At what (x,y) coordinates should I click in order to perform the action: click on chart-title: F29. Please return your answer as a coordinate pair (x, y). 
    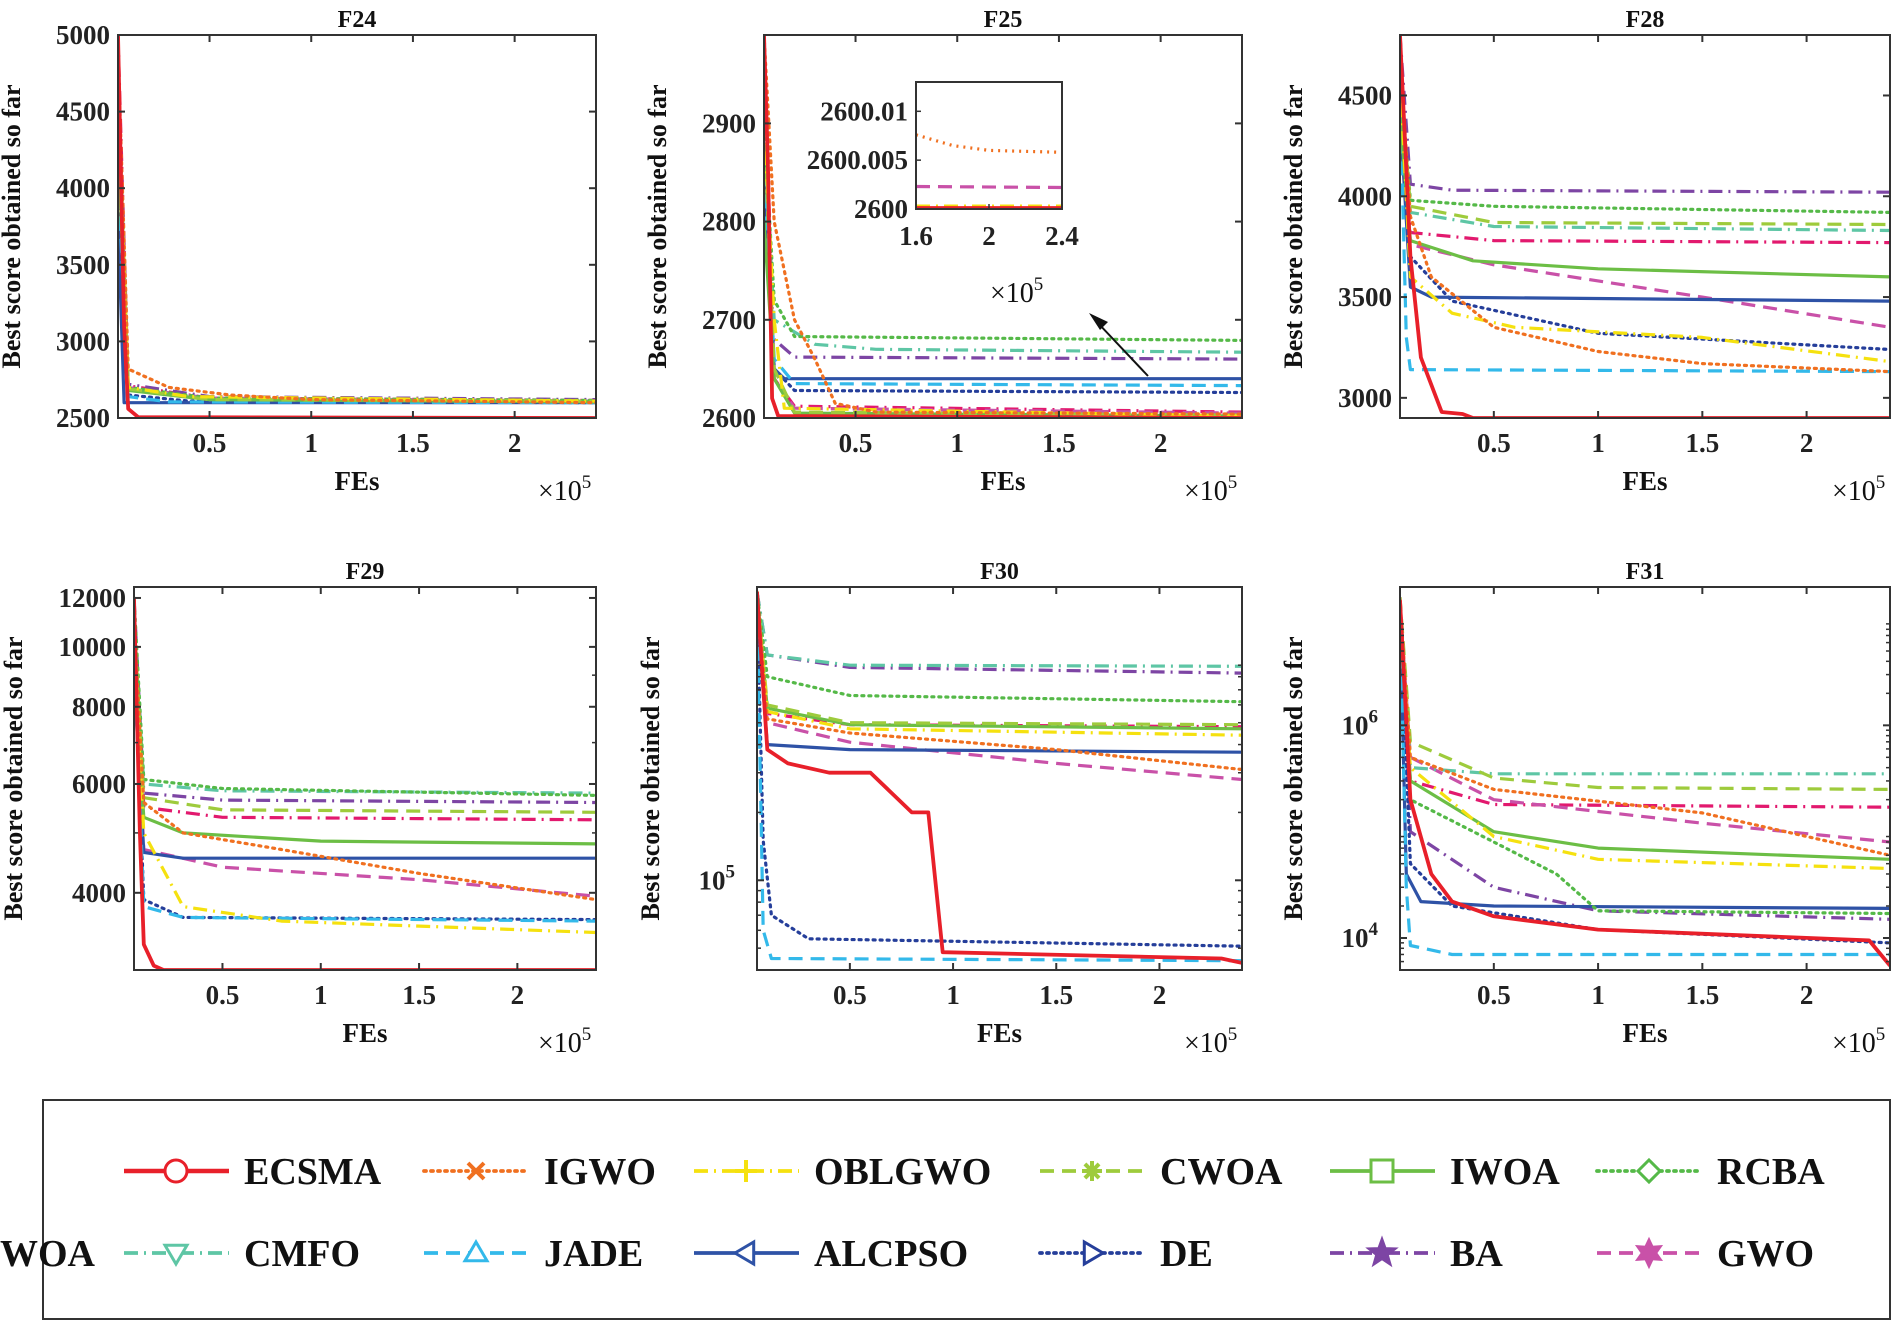
    Looking at the image, I should click on (365, 572).